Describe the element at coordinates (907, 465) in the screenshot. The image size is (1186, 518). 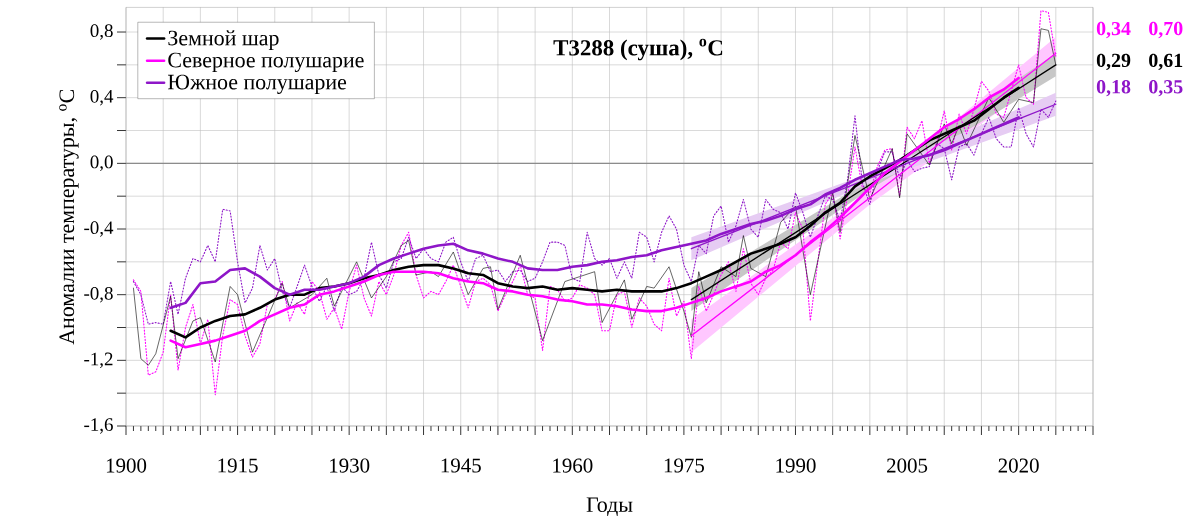
I see `x-tick-label: 2005` at that location.